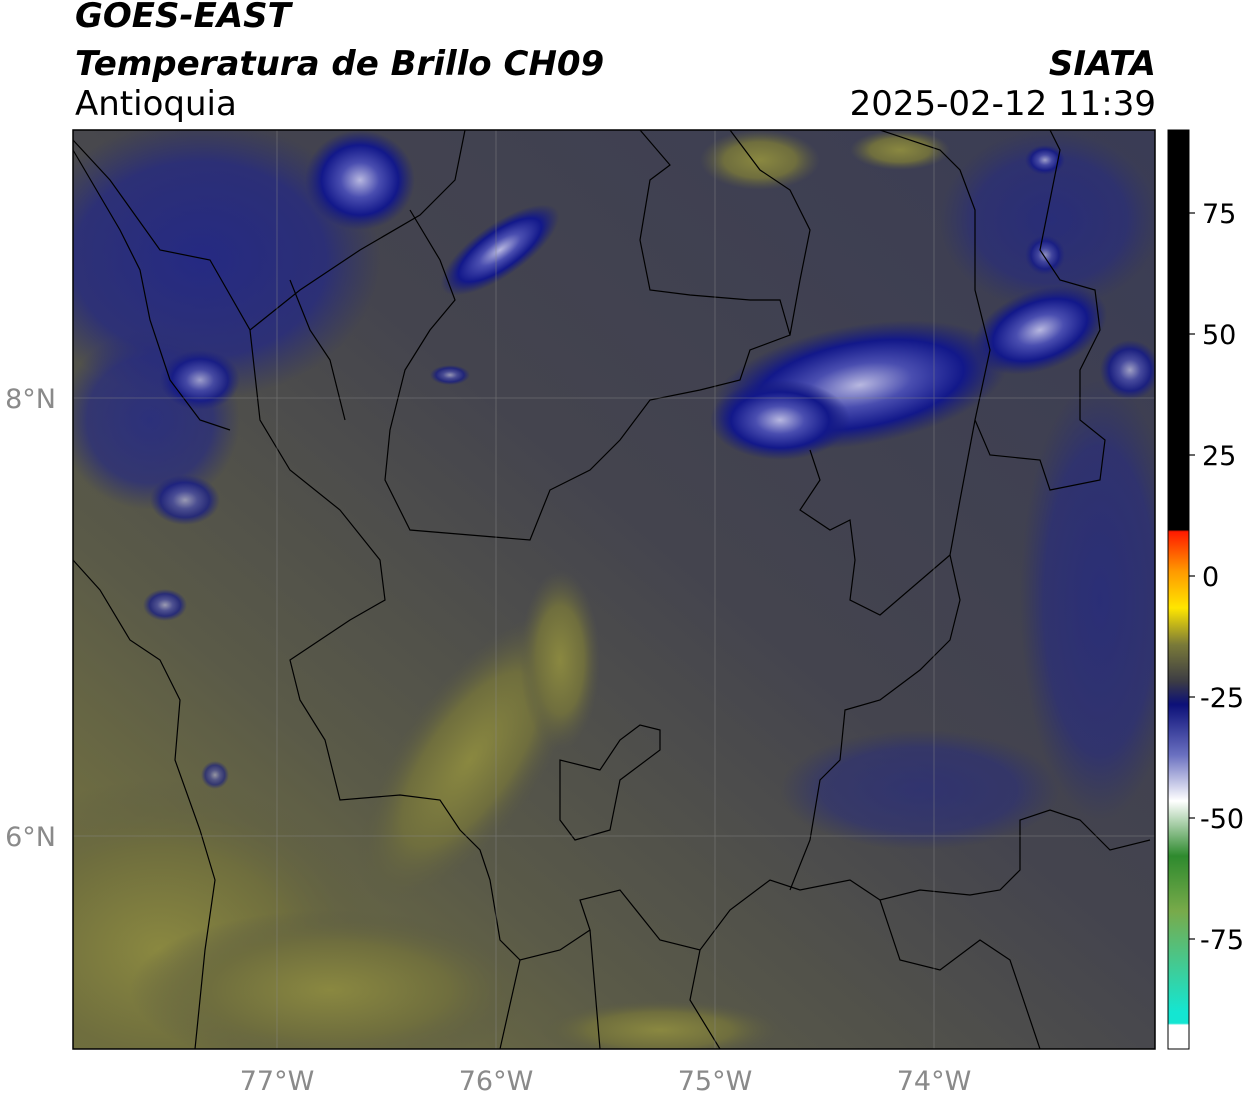 The height and width of the screenshot is (1099, 1252). I want to click on datetime-label: 2025-02-12 11:39, so click(1002, 104).